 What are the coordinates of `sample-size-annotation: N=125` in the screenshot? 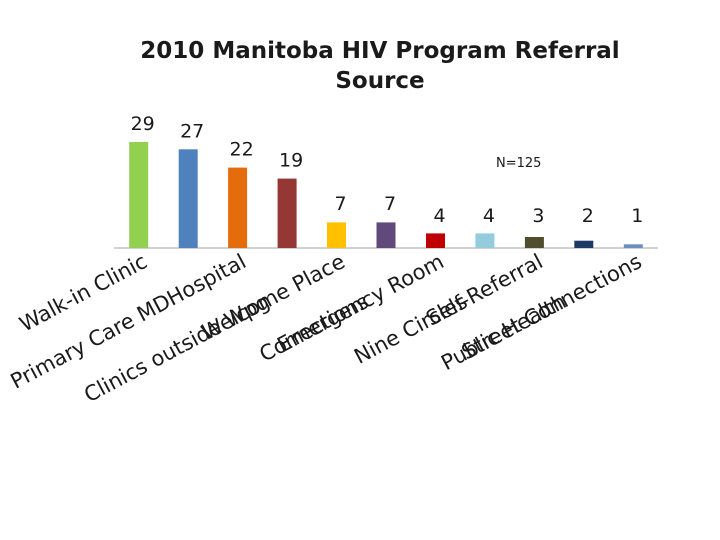 It's located at (518, 163).